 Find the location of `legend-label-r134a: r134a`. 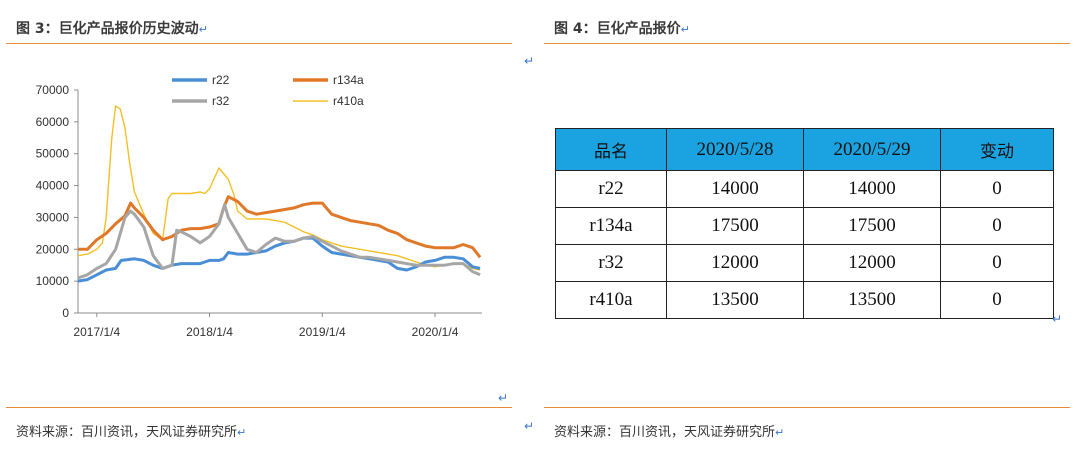

legend-label-r134a: r134a is located at coordinates (348, 80).